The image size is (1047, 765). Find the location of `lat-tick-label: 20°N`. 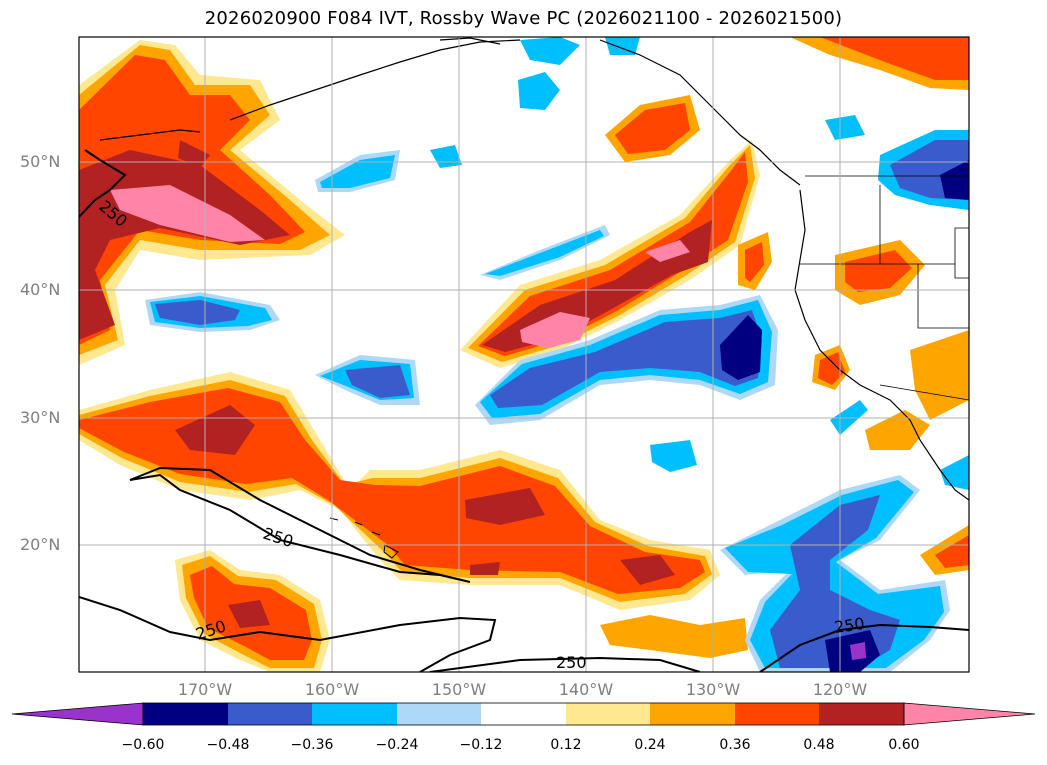

lat-tick-label: 20°N is located at coordinates (40, 544).